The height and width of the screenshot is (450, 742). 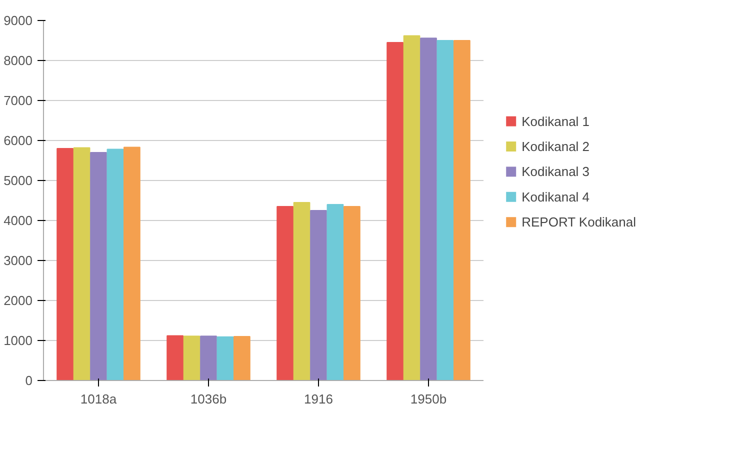 I want to click on x-tick-label: 1950b, so click(x=428, y=399).